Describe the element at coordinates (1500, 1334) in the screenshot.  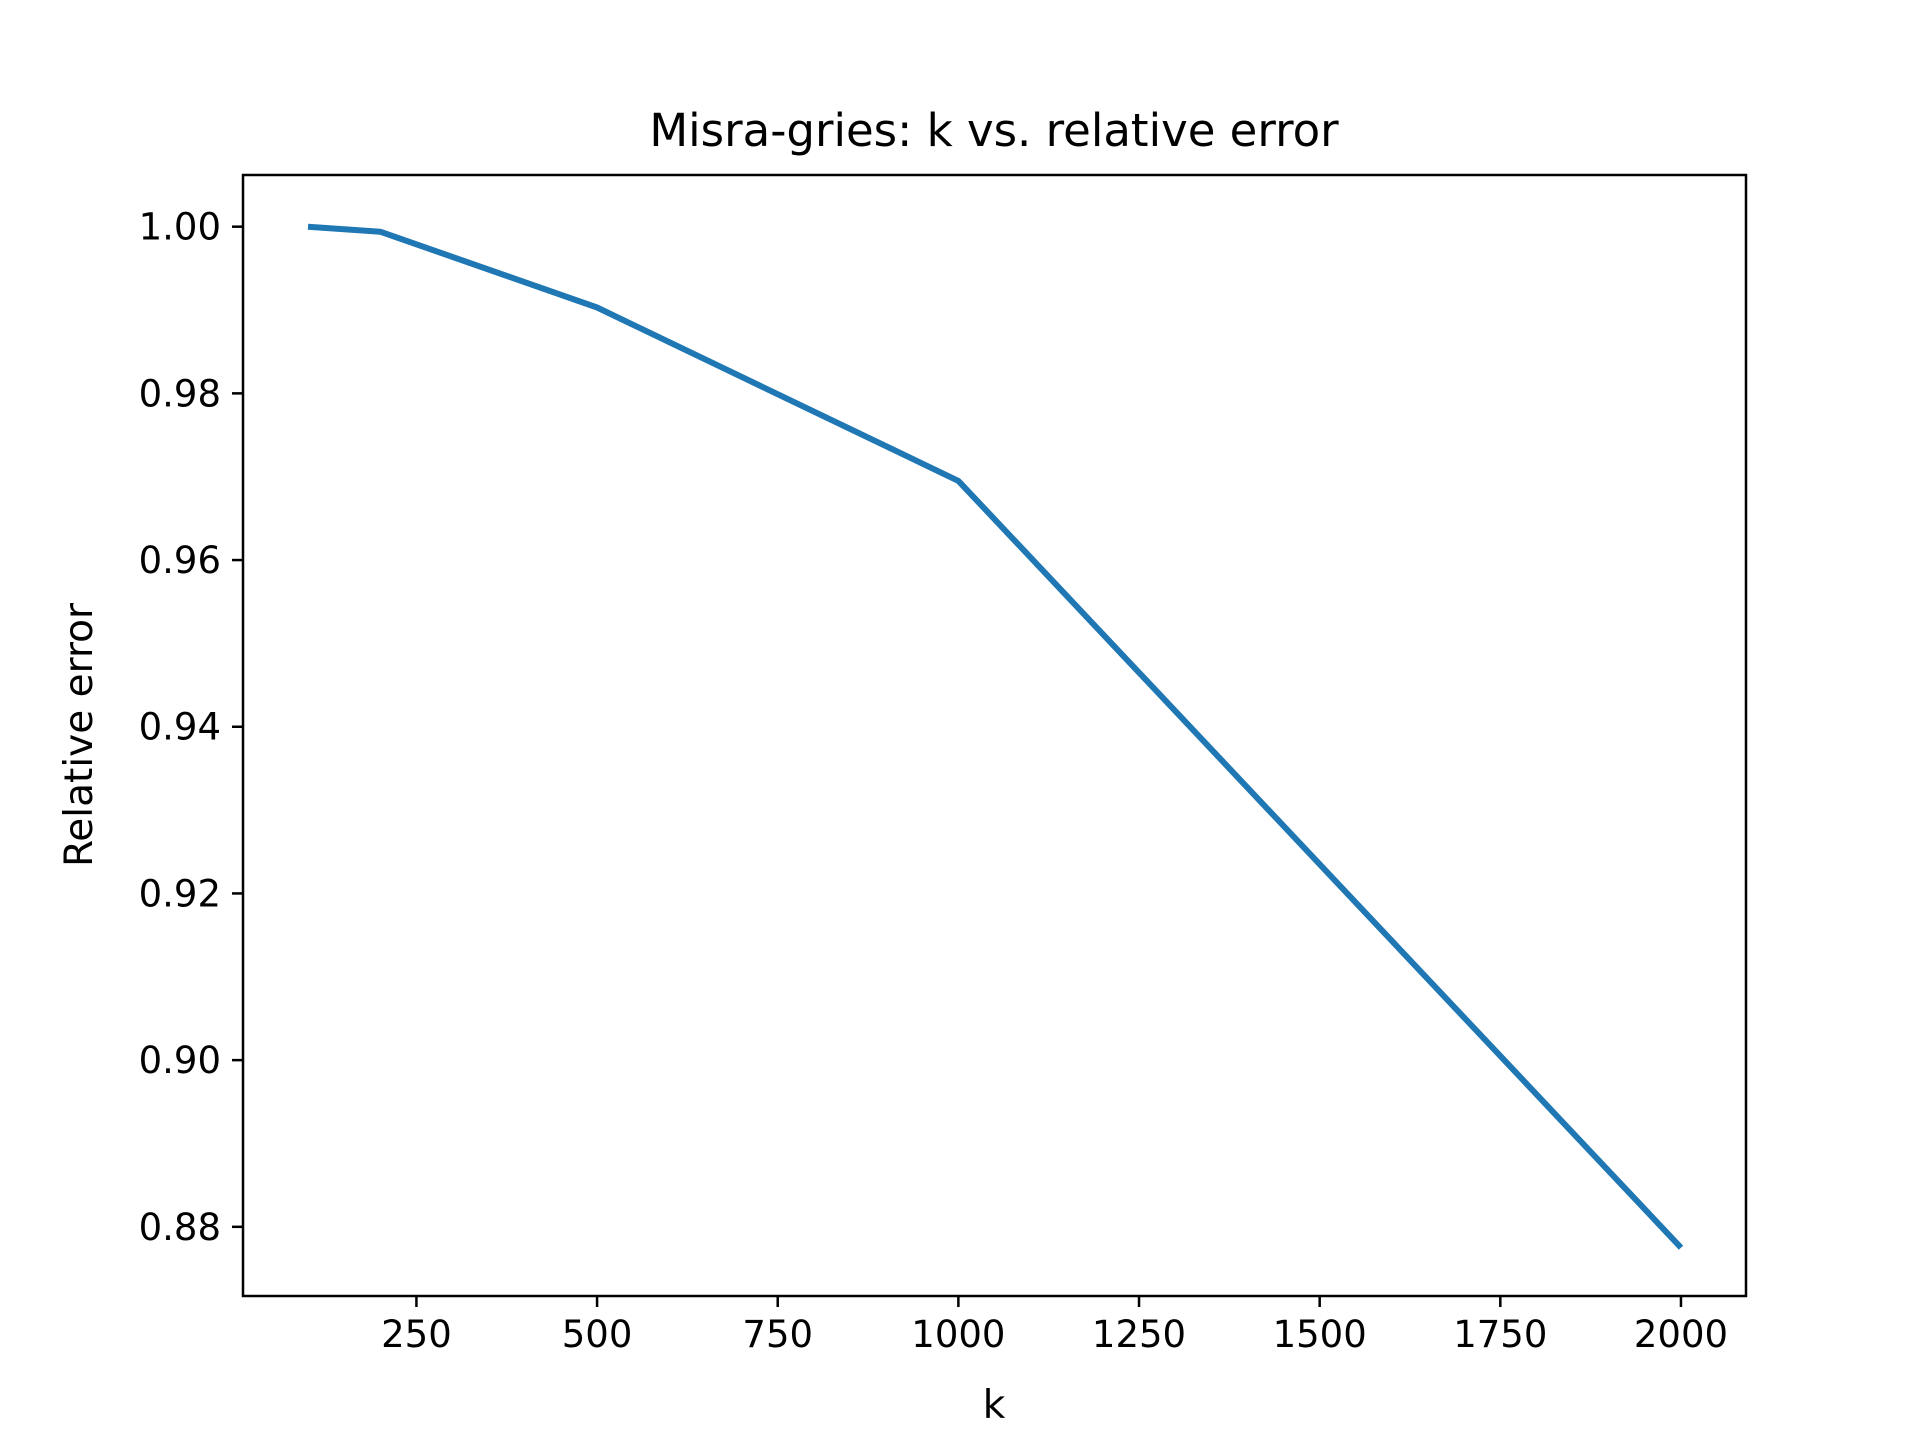
I see `x-tick-label-1750: 1750` at that location.